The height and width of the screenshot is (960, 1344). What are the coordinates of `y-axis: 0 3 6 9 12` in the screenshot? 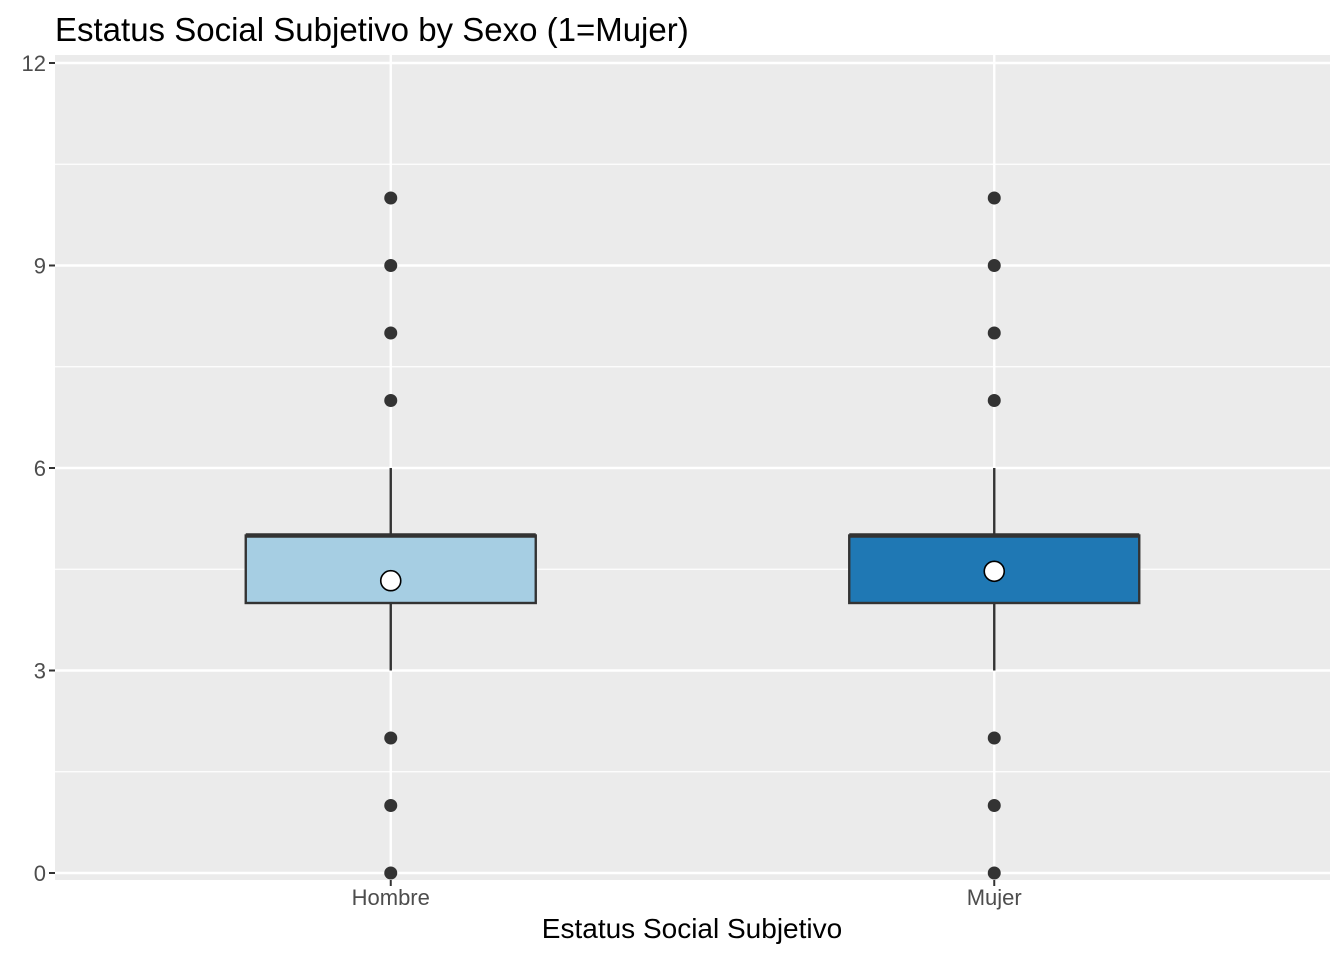 It's located at (38, 468).